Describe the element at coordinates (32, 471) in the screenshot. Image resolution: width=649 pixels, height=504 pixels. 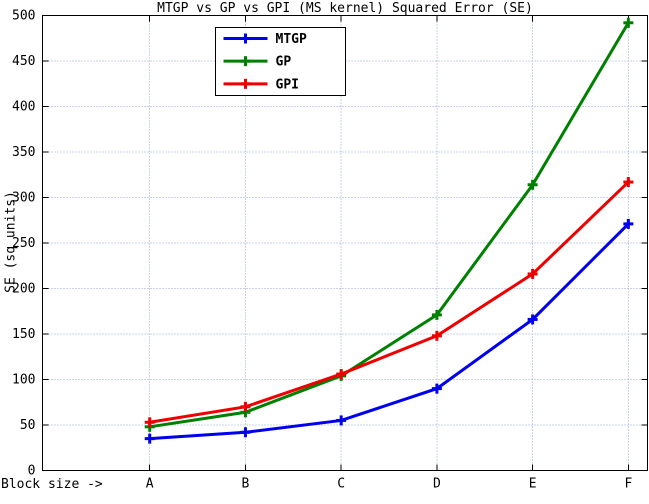
I see `y-tick-label: 0` at that location.